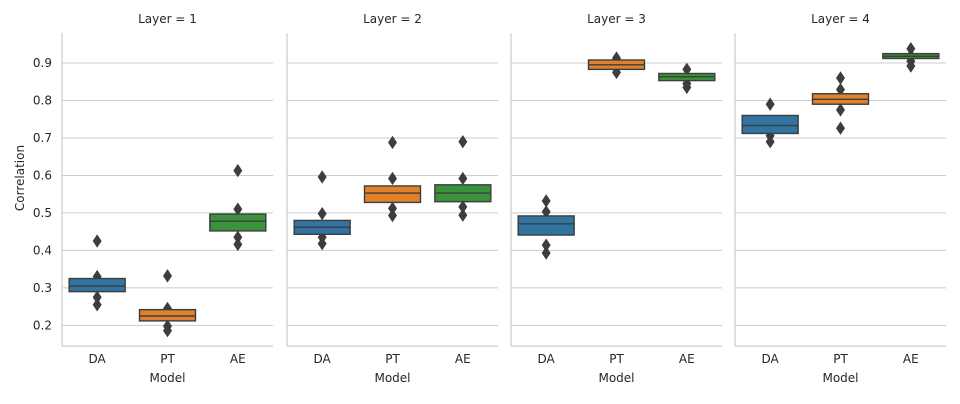  I want to click on panel-title: Layer = 3, so click(616, 19).